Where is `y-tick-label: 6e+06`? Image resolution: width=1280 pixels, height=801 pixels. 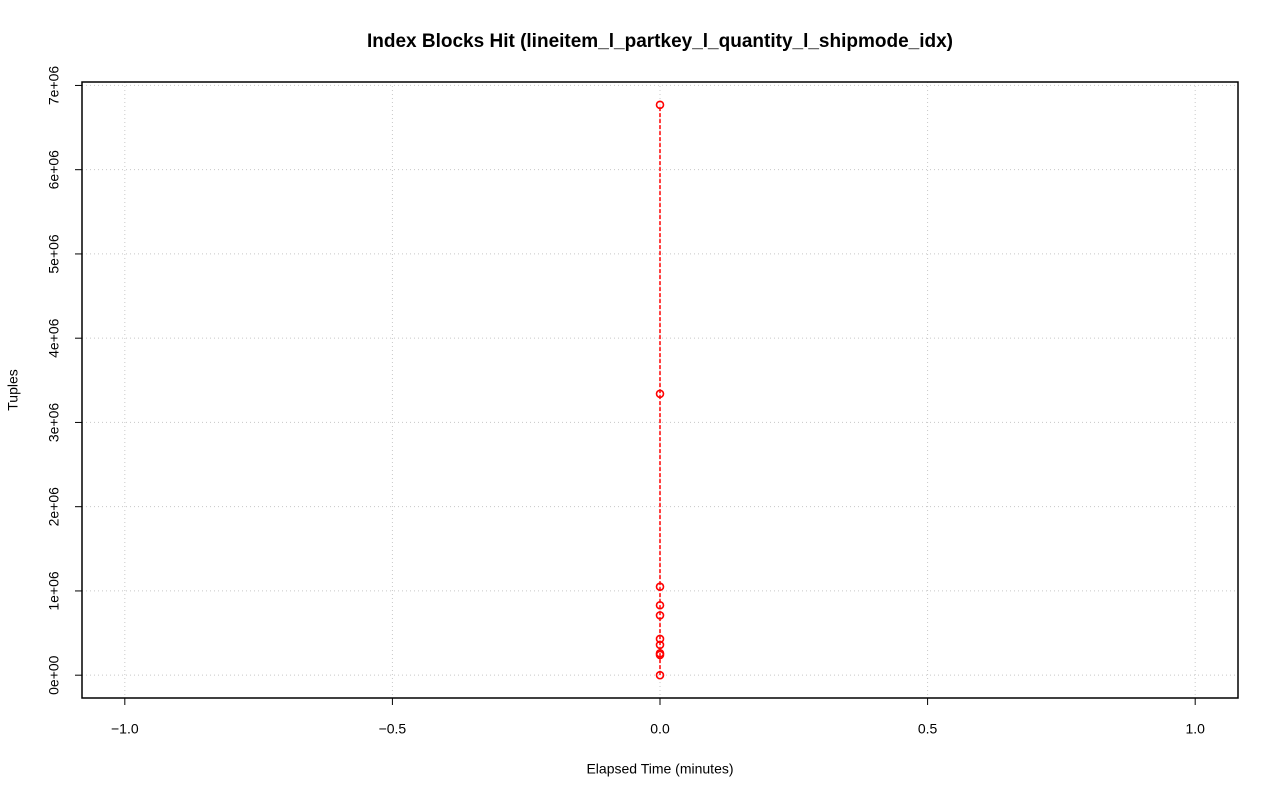 y-tick-label: 6e+06 is located at coordinates (54, 170).